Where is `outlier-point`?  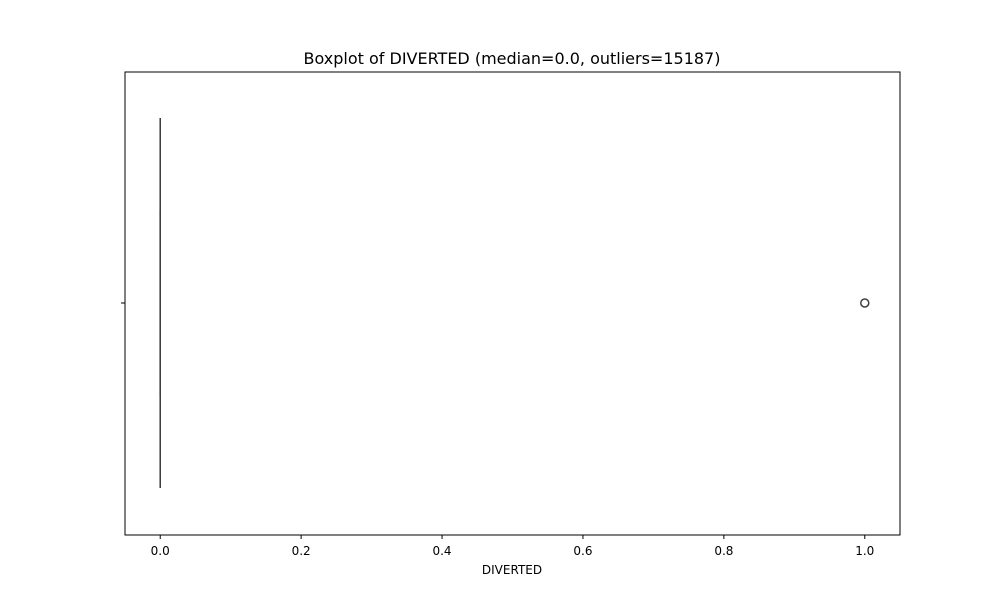 outlier-point is located at coordinates (865, 303).